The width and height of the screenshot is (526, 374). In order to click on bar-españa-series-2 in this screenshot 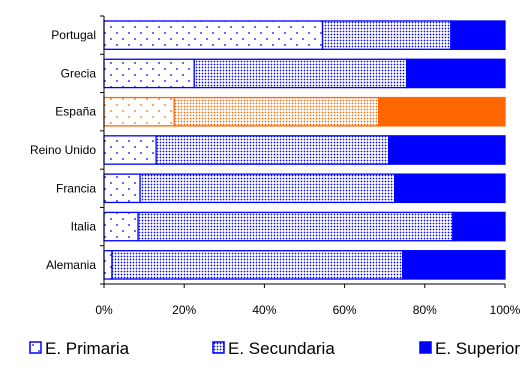, I will do `click(442, 111)`.